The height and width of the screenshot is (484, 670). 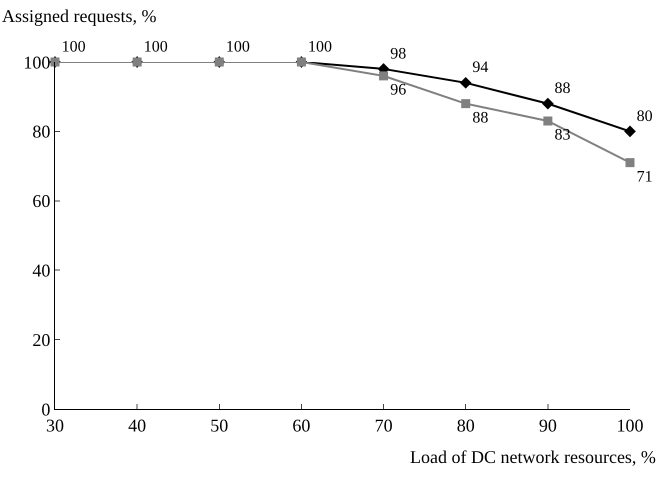 I want to click on x-tick-label: 50, so click(x=219, y=426).